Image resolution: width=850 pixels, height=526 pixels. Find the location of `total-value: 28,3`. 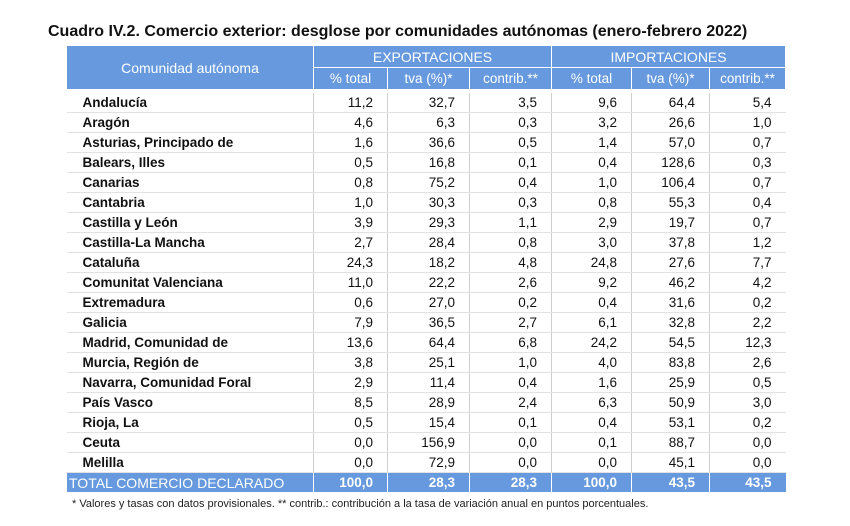

total-value: 28,3 is located at coordinates (428, 482).